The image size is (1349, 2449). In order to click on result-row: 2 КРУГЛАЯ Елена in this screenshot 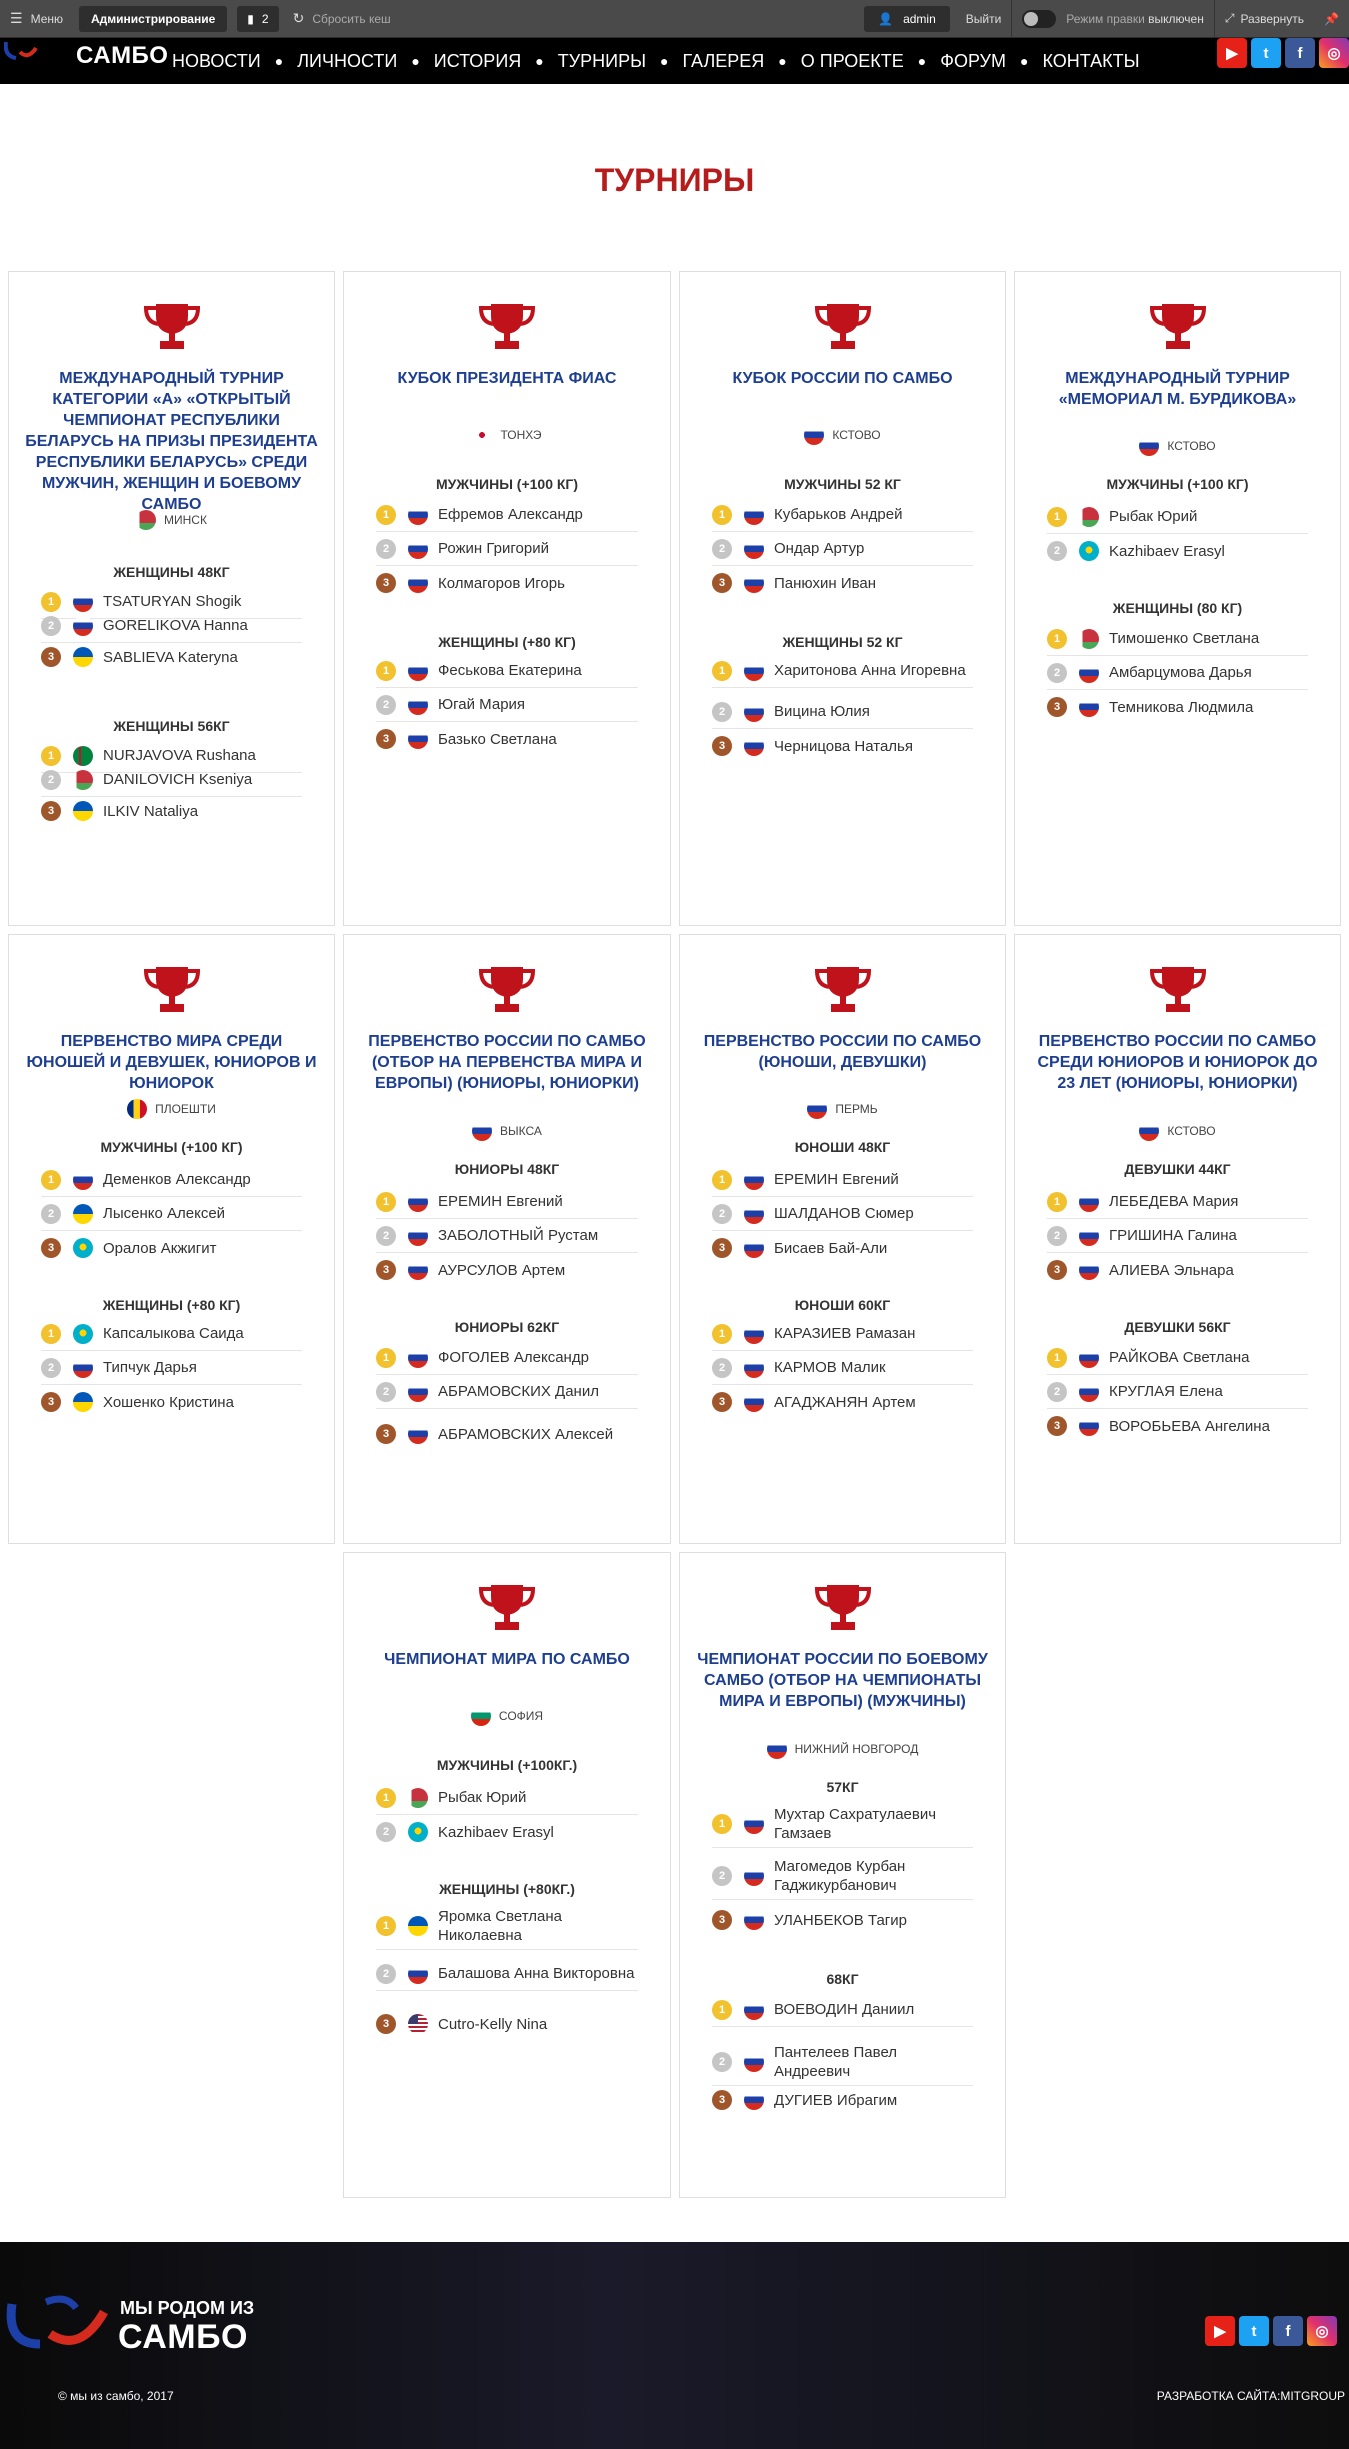, I will do `click(1177, 1394)`.